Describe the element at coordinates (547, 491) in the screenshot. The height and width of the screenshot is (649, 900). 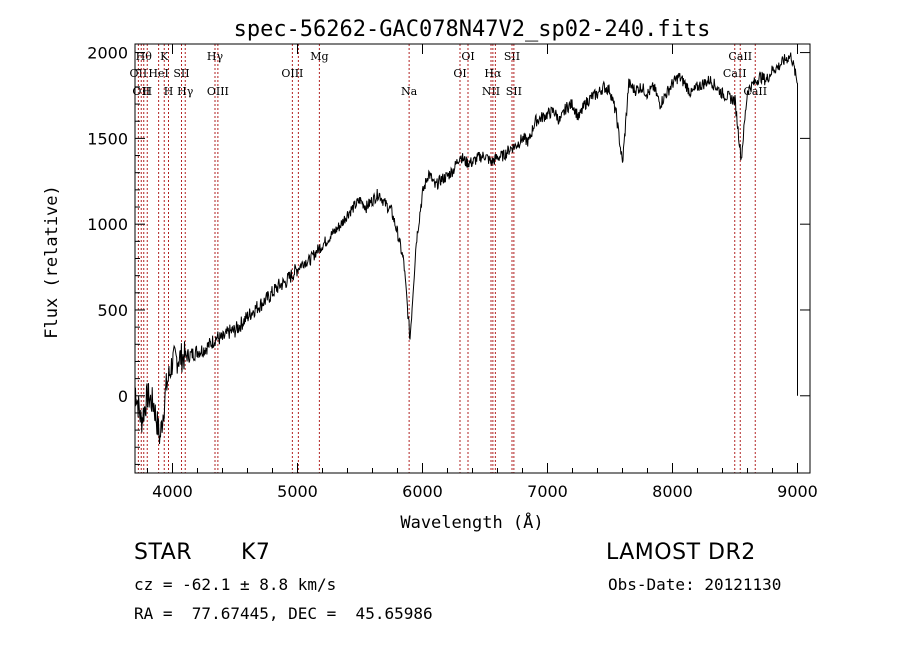
I see `x-tick-label: 7000` at that location.